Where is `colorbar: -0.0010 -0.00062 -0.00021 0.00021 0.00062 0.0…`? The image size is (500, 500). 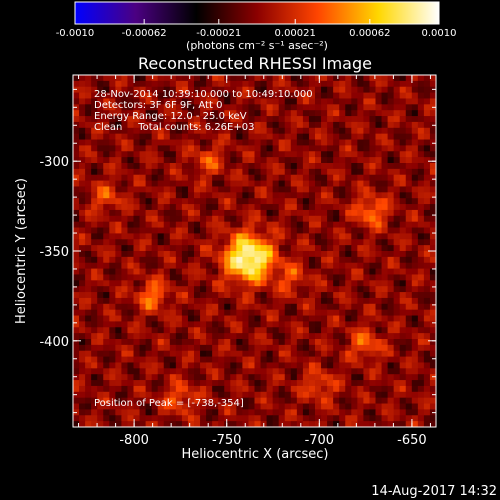 colorbar: -0.0010 -0.00062 -0.00021 0.00021 0.00062 0.0… is located at coordinates (256, 26).